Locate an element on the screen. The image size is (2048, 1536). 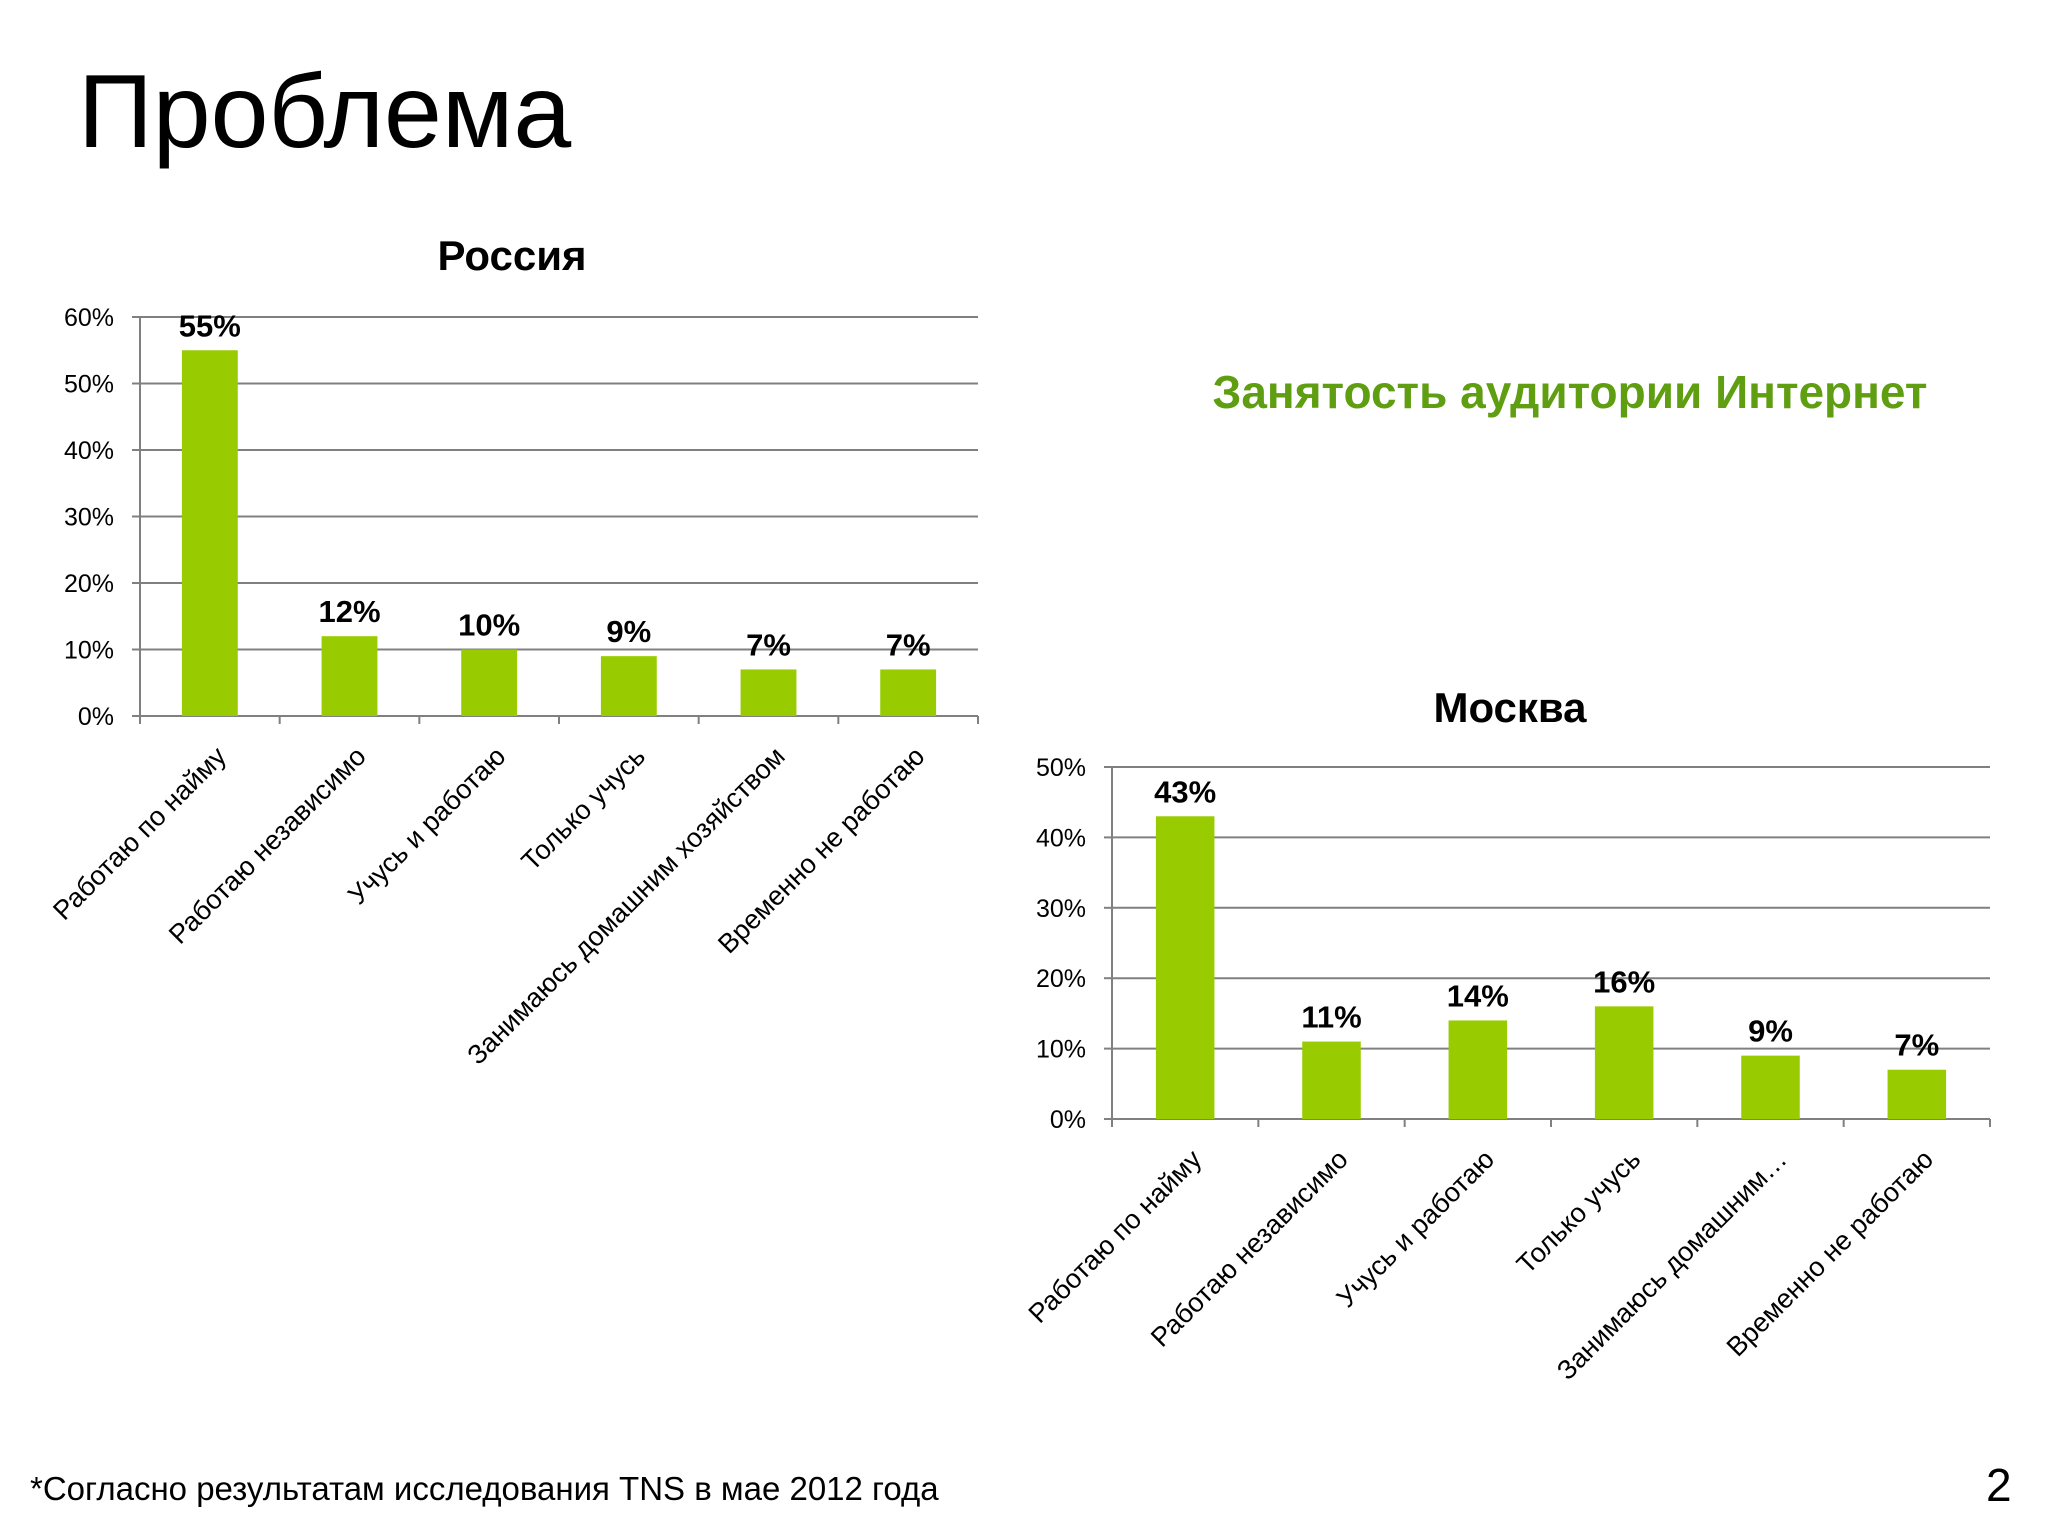
data-label: 12% is located at coordinates (349, 611).